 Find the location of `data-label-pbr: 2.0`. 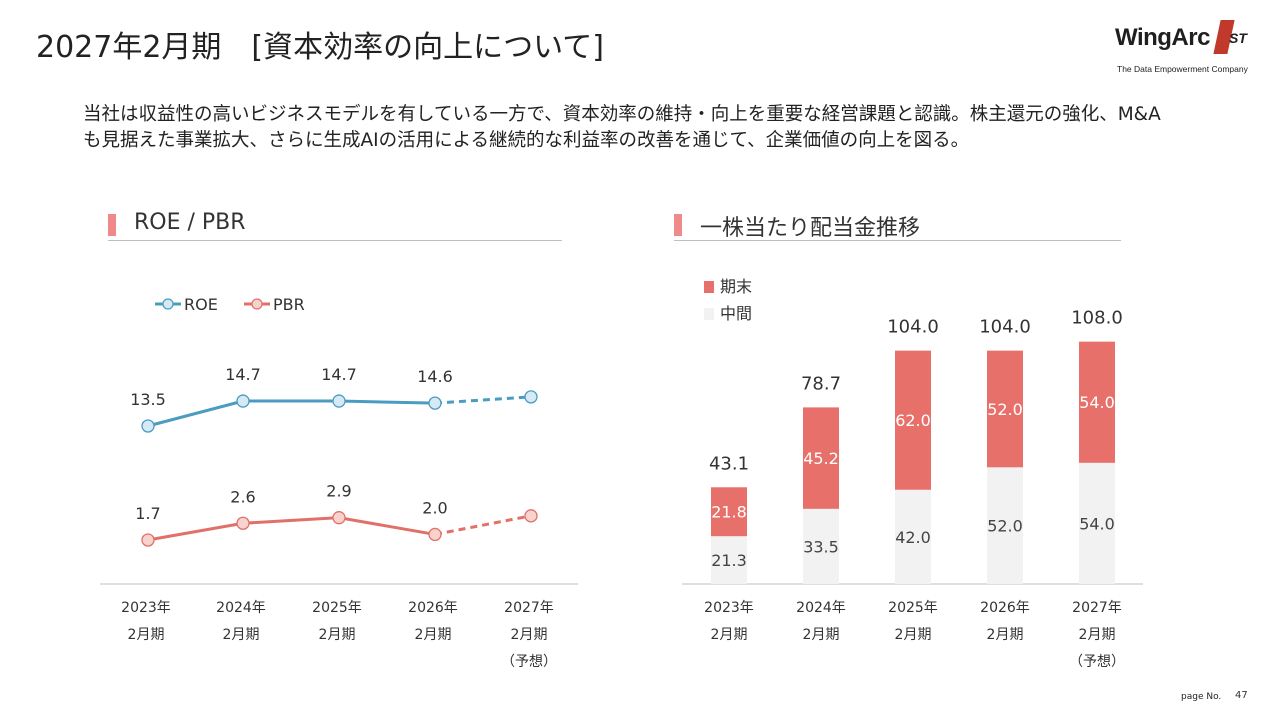

data-label-pbr: 2.0 is located at coordinates (434, 507).